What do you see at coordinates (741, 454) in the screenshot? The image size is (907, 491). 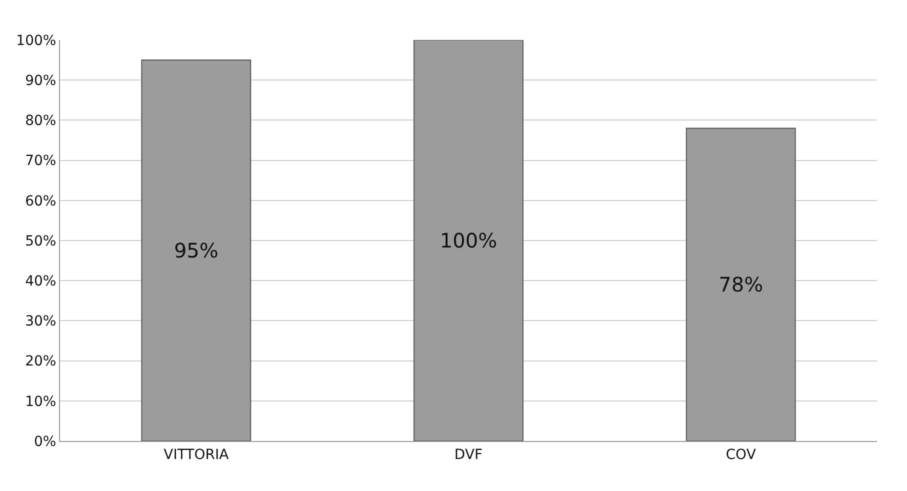 I see `x-tick-label: COV` at bounding box center [741, 454].